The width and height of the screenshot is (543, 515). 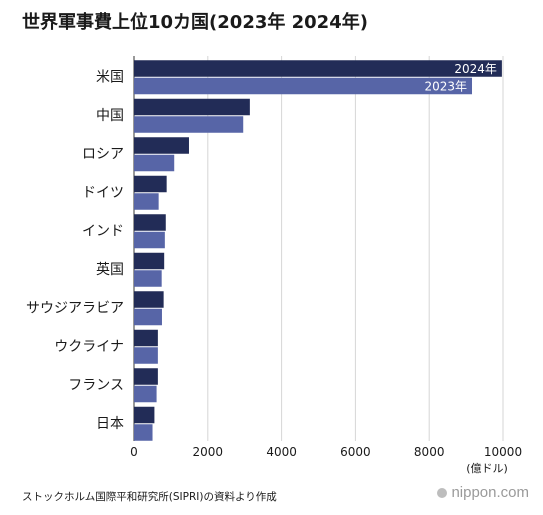 I want to click on source-note: ストックホルム国際平和研究所(SIPRI)の資料より作成, so click(x=149, y=497).